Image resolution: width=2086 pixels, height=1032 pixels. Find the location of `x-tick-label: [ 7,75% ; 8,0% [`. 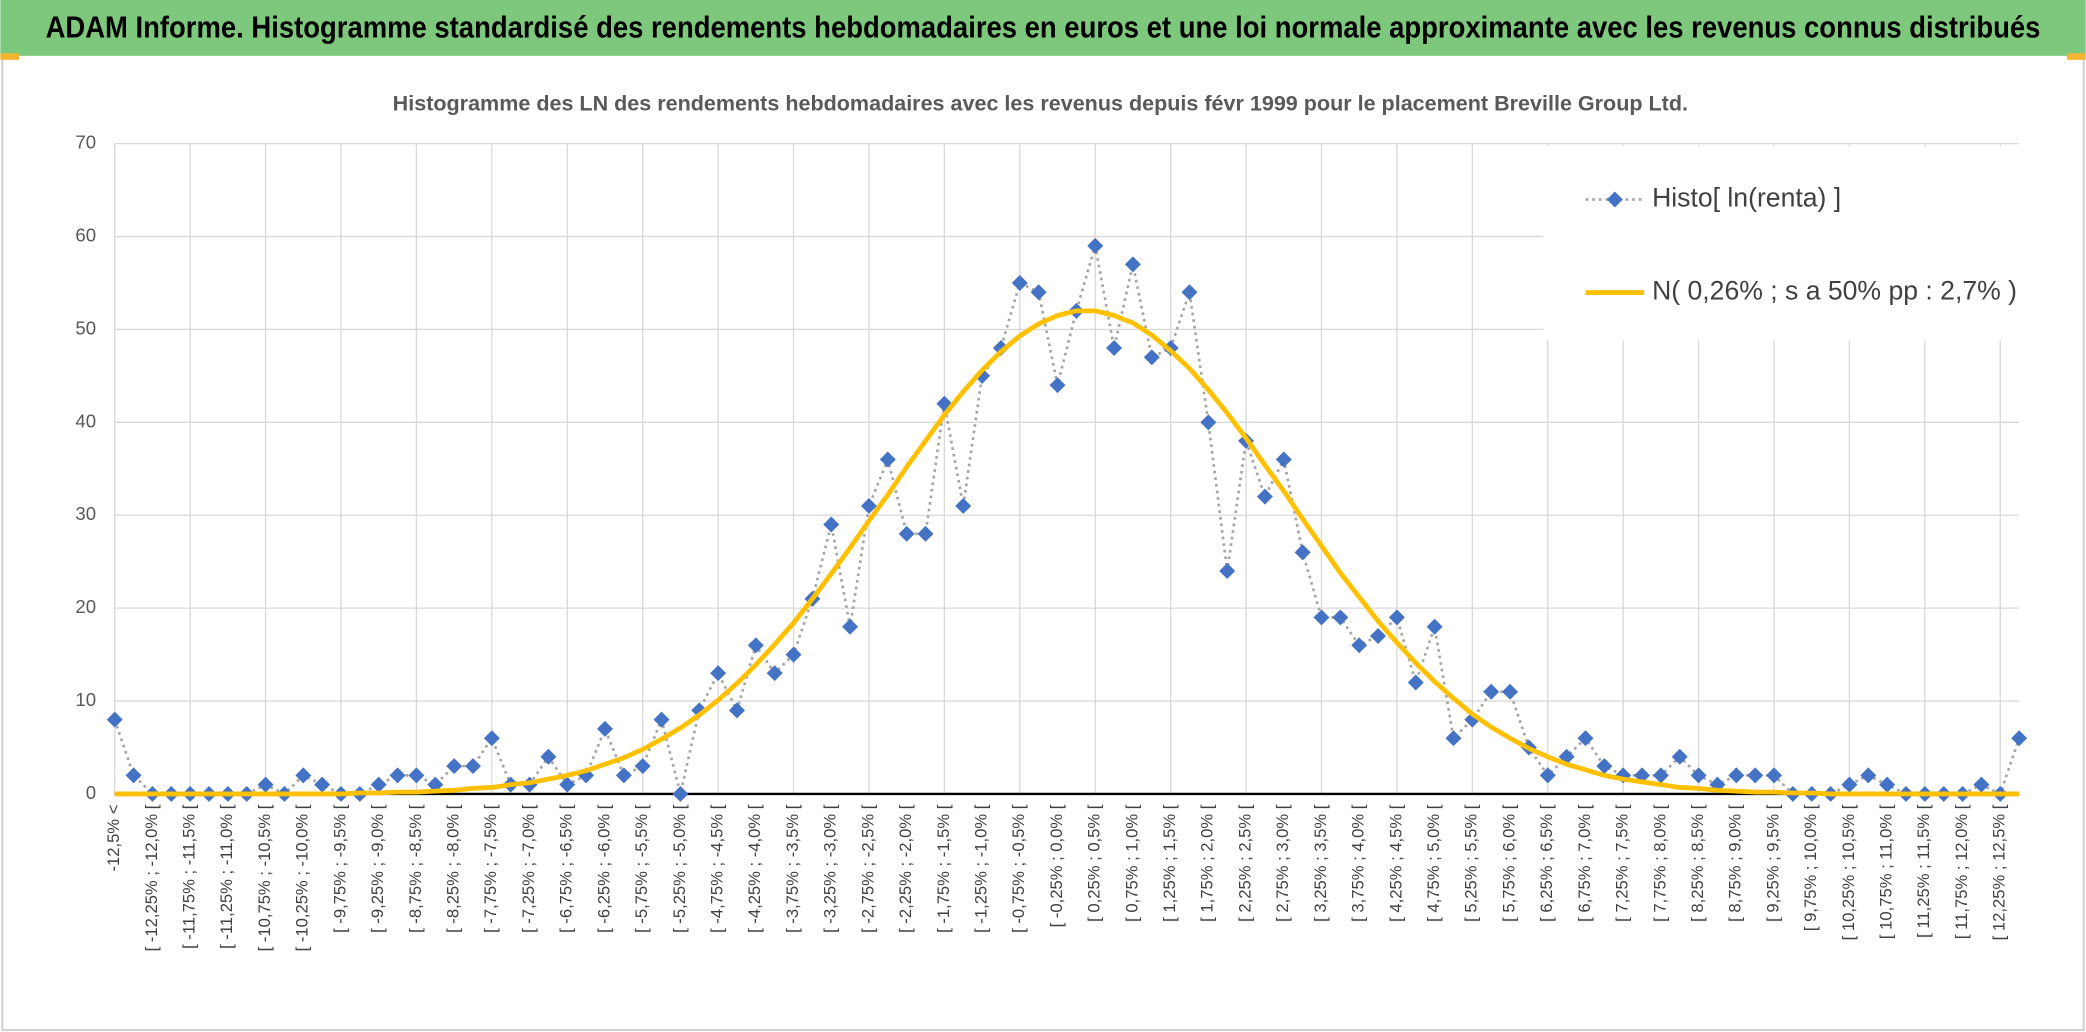

x-tick-label: [ 7,75% ; 8,0% [ is located at coordinates (1659, 863).